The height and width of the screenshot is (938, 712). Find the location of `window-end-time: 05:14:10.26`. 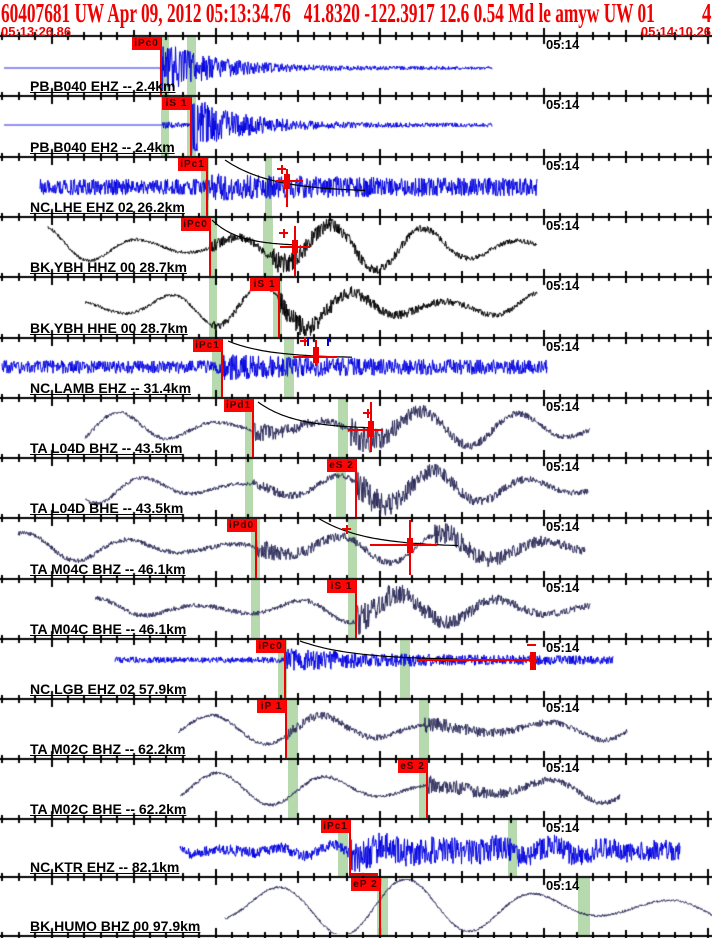

window-end-time: 05:14:10.26 is located at coordinates (675, 31).